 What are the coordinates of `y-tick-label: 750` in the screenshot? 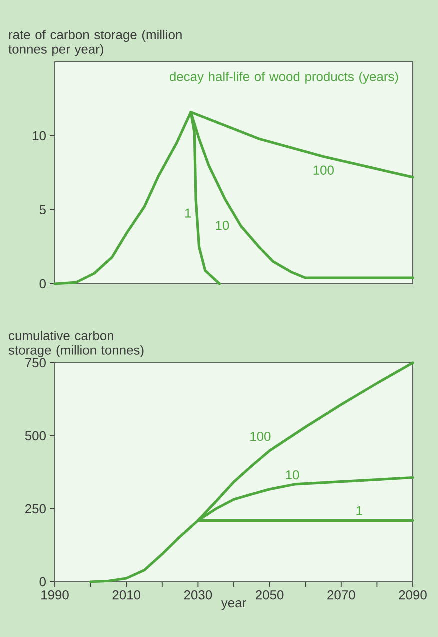 It's located at (36, 363).